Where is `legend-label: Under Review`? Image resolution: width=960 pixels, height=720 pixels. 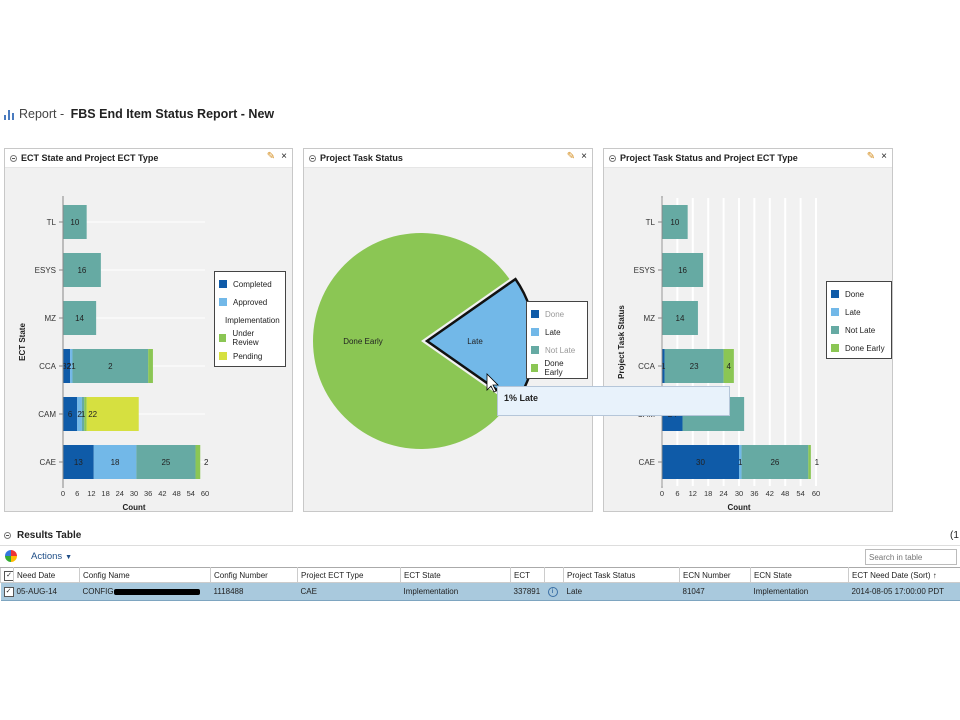
legend-label: Under Review is located at coordinates (245, 338).